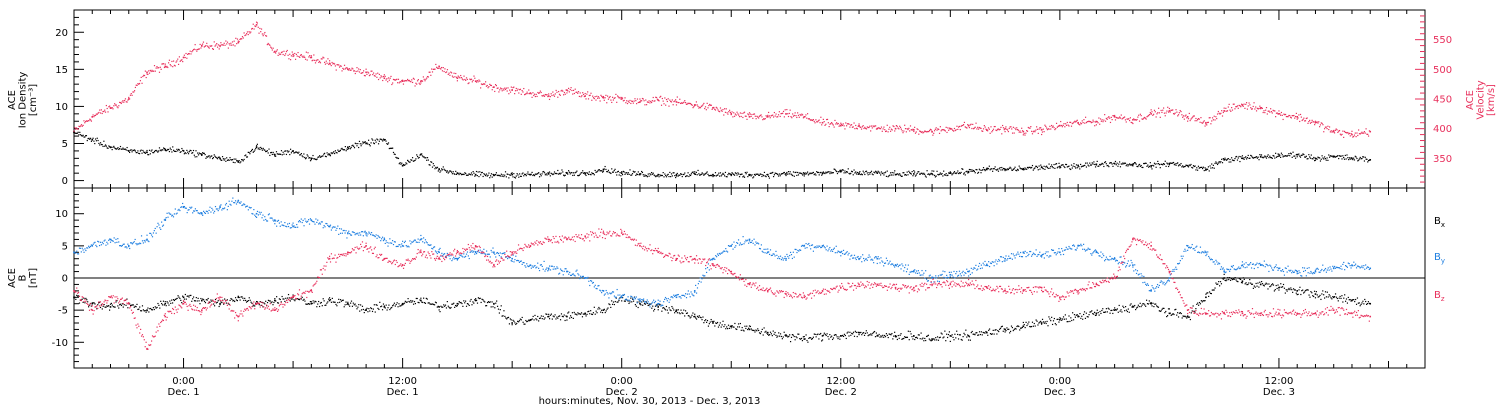 The height and width of the screenshot is (410, 1500). What do you see at coordinates (1442, 159) in the screenshot?
I see `velocity-tick-label: 350` at bounding box center [1442, 159].